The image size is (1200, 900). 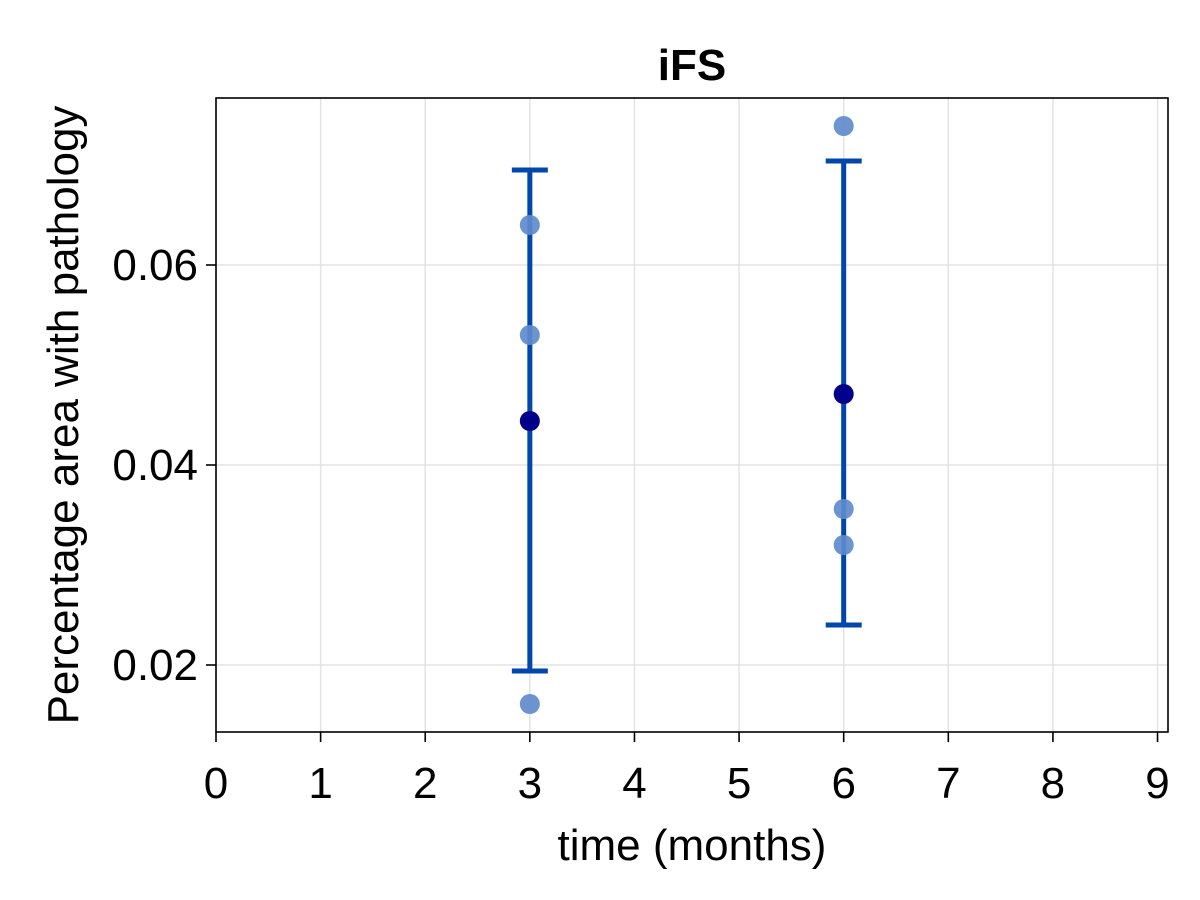 I want to click on x-tick-label: 8, so click(x=1053, y=783).